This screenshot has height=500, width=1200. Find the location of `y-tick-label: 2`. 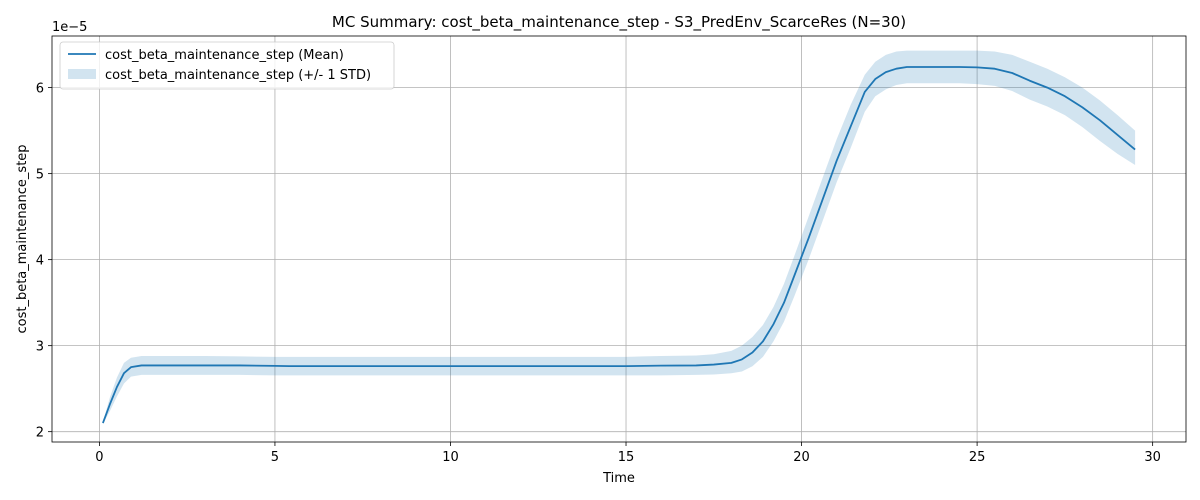

y-tick-label: 2 is located at coordinates (40, 433).